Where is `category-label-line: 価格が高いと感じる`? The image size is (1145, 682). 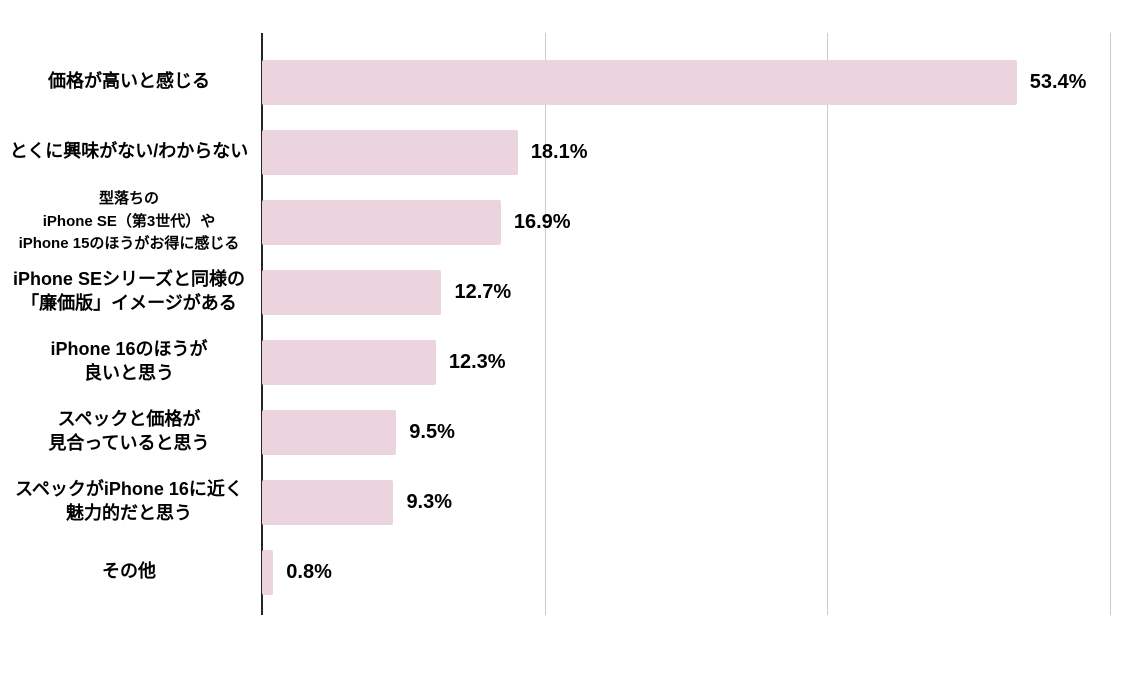
category-label-line: 価格が高いと感じる is located at coordinates (129, 81).